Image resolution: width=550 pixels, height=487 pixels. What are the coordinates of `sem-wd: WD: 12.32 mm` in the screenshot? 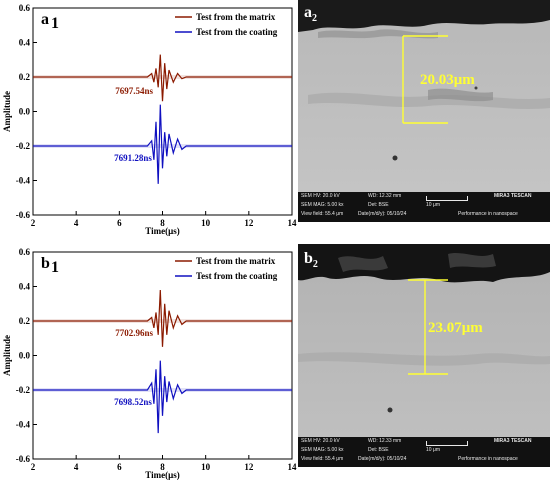 It's located at (385, 196).